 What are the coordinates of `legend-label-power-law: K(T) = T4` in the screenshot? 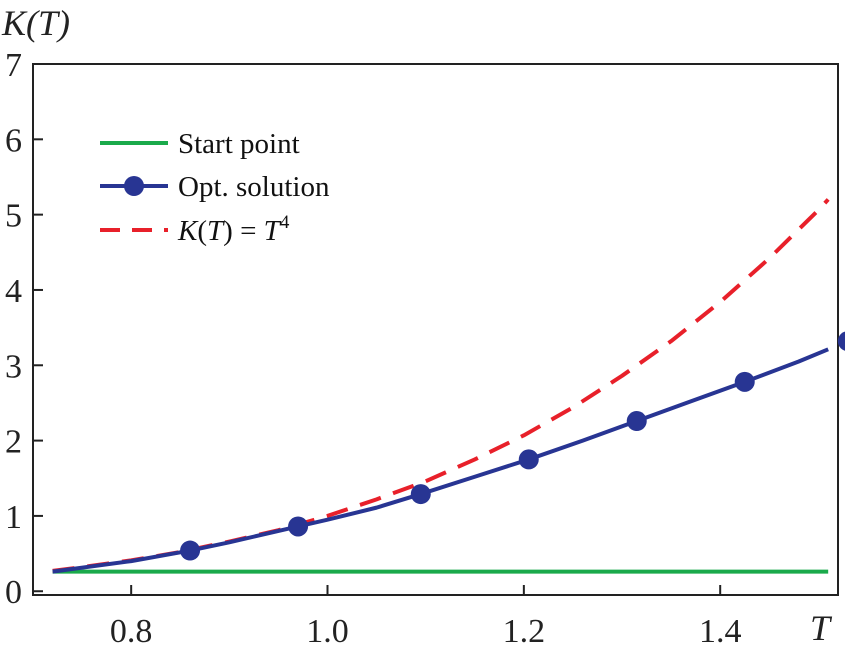 It's located at (233, 229).